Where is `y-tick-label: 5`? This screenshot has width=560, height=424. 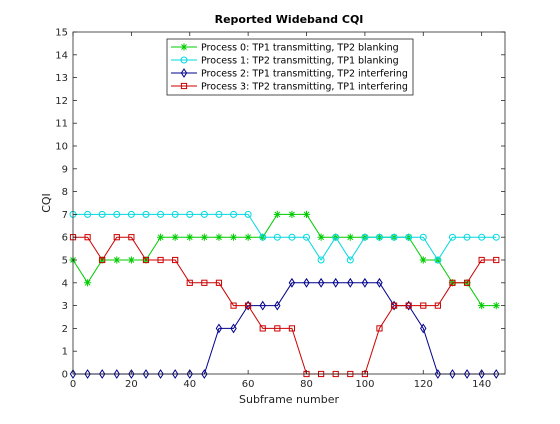 y-tick-label: 5 is located at coordinates (65, 261).